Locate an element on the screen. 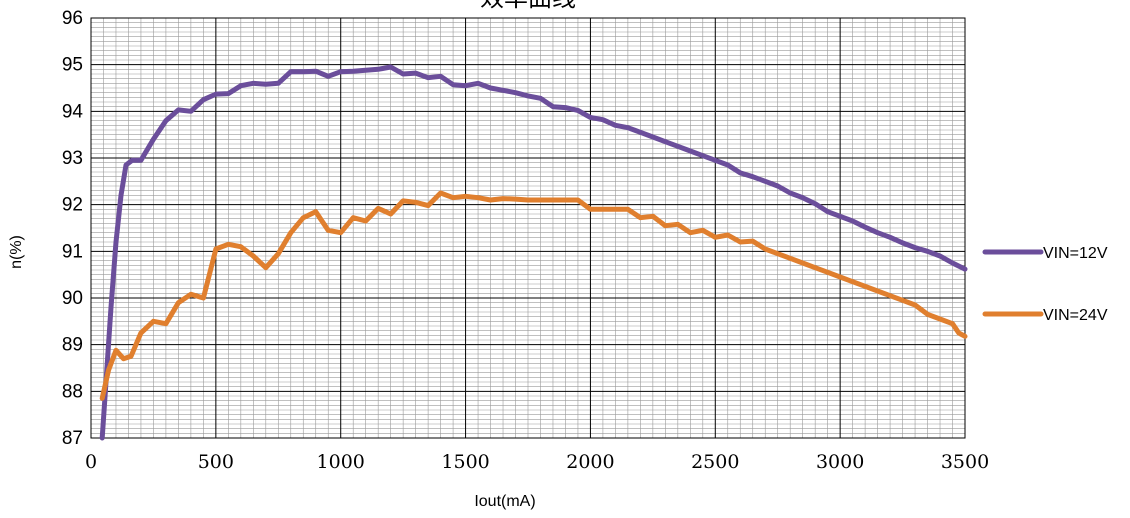 The image size is (1130, 518). y-tick-label: 89 is located at coordinates (72, 345).